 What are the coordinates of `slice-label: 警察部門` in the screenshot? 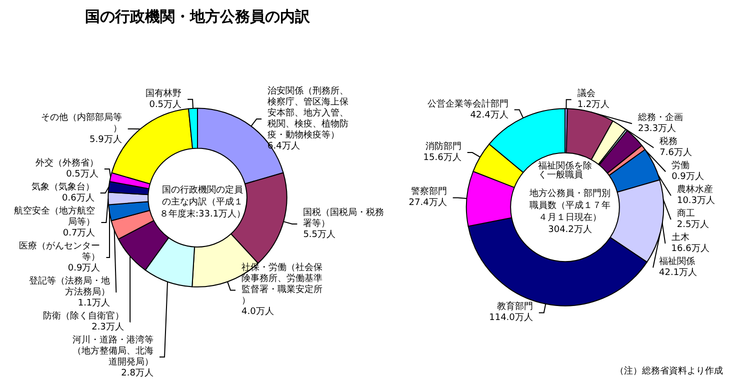 It's located at (428, 192).